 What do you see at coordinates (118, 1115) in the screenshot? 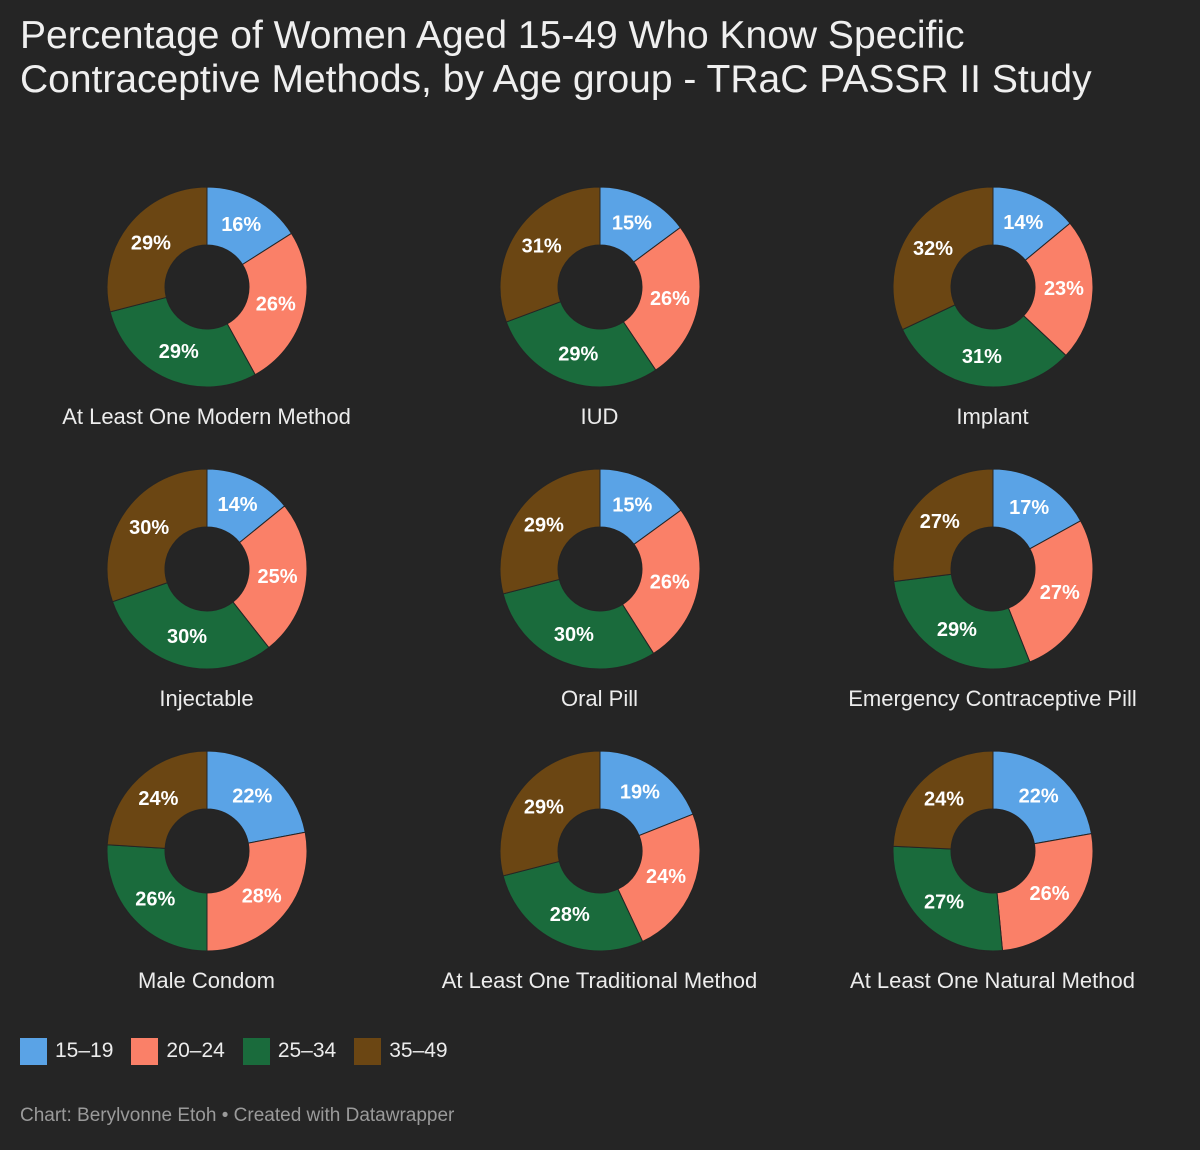
I see `chart-credit: Chart: Berylvonne Etoh` at bounding box center [118, 1115].